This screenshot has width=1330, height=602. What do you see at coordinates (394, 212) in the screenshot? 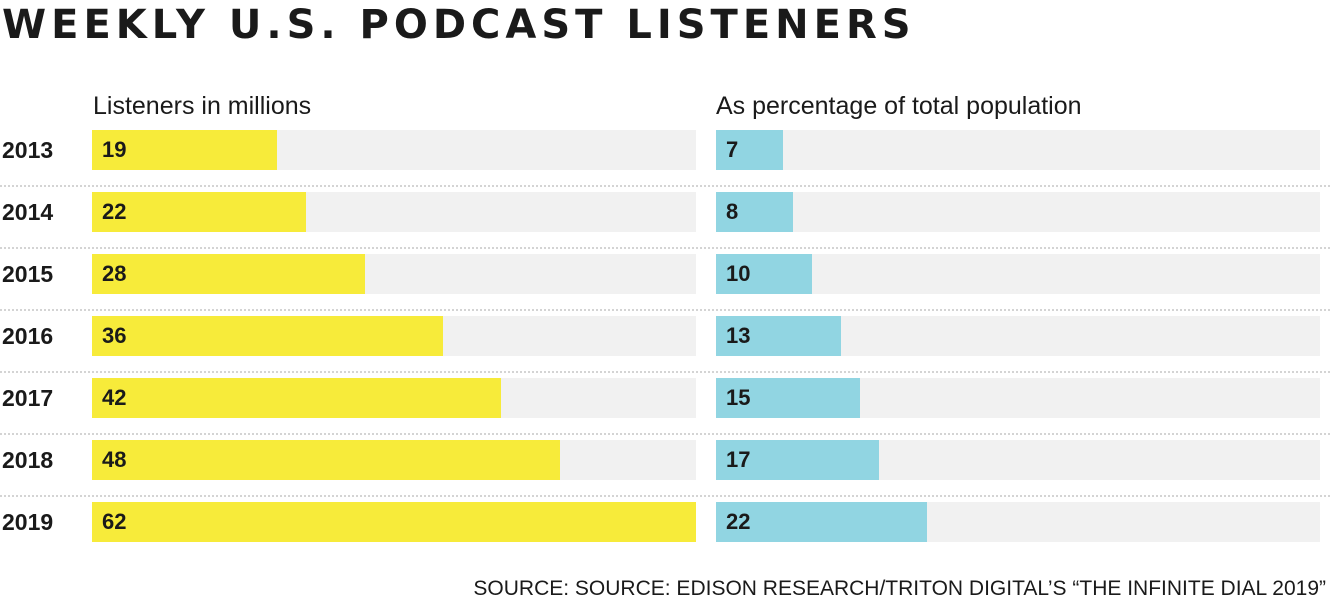
I see `listeners-bar-track: 22` at bounding box center [394, 212].